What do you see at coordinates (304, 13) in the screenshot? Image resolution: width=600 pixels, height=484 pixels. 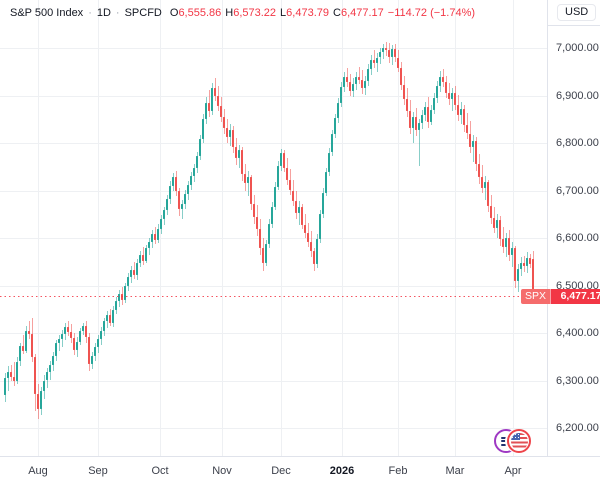 I see `ohlc-low: L6,473.79` at bounding box center [304, 13].